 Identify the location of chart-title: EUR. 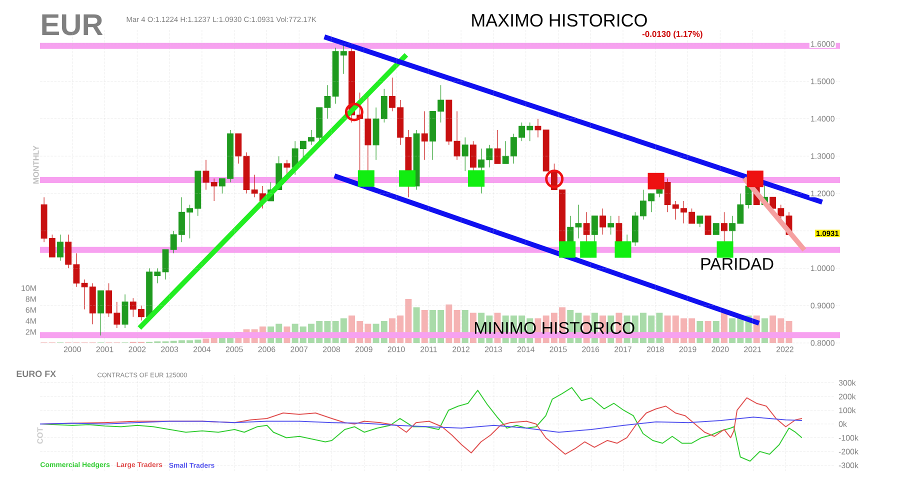
(72, 25).